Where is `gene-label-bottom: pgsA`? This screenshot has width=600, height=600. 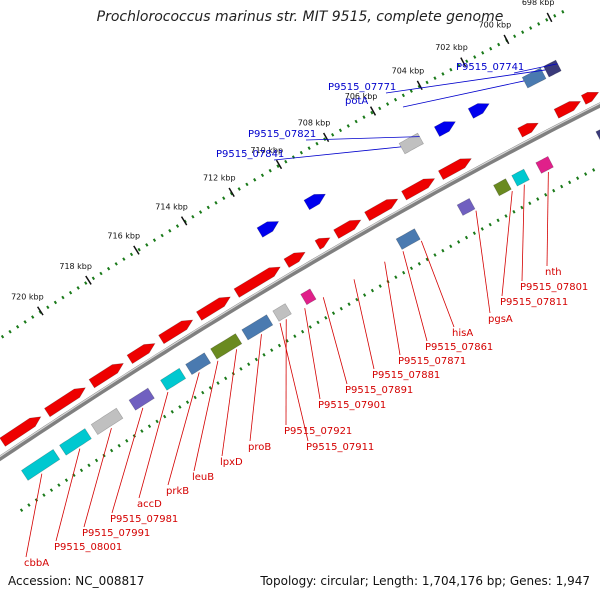
gene-label-bottom: pgsA is located at coordinates (500, 319).